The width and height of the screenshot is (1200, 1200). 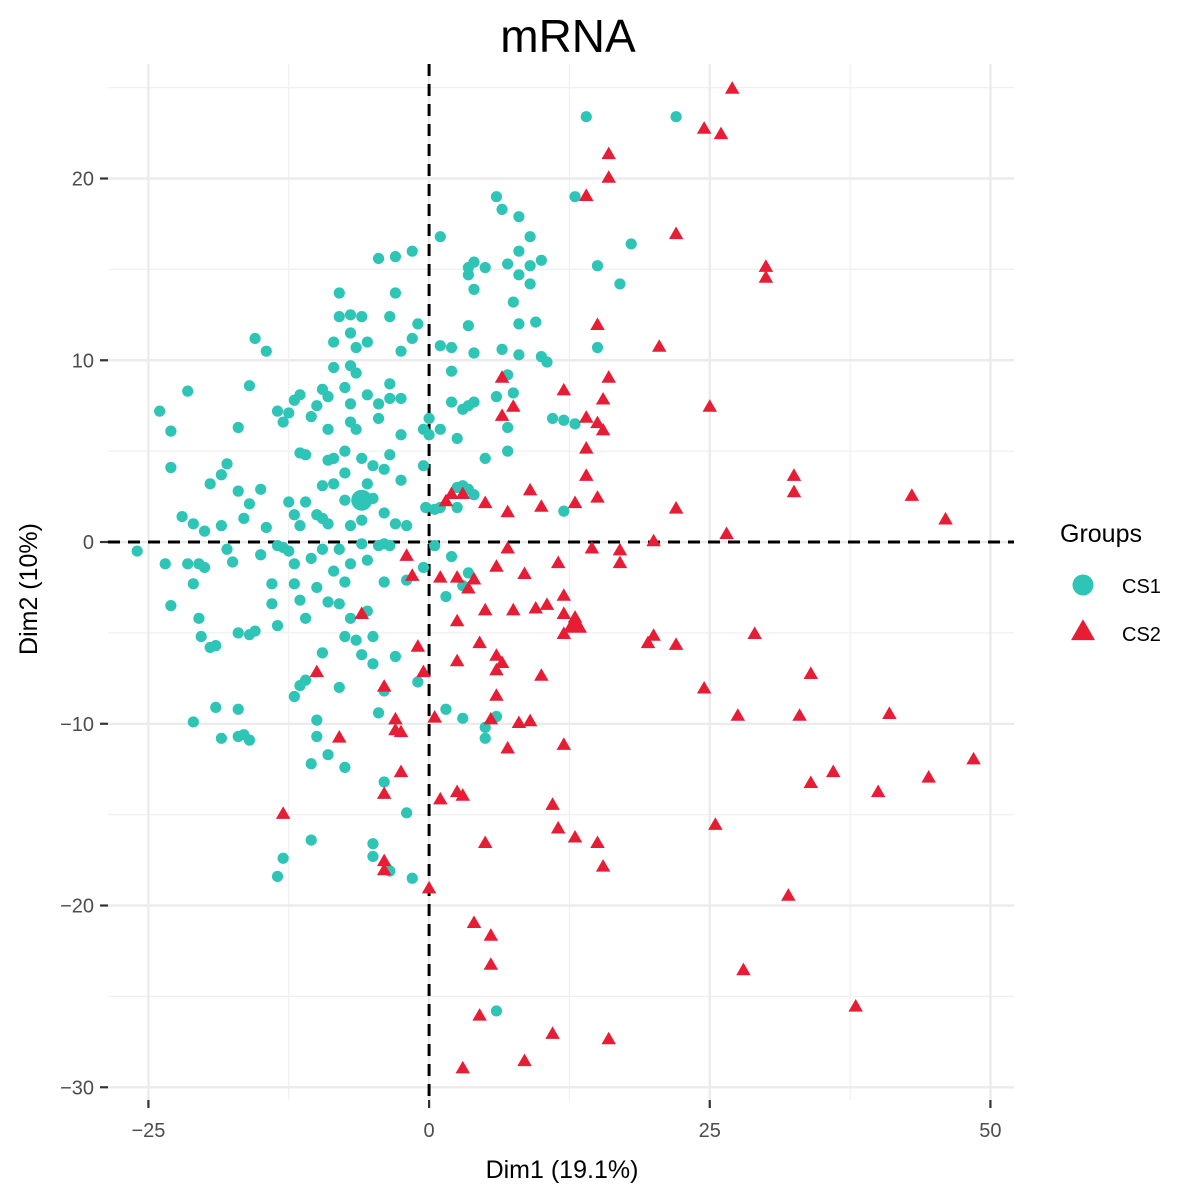 I want to click on y-tick-label: −20, so click(x=77, y=907).